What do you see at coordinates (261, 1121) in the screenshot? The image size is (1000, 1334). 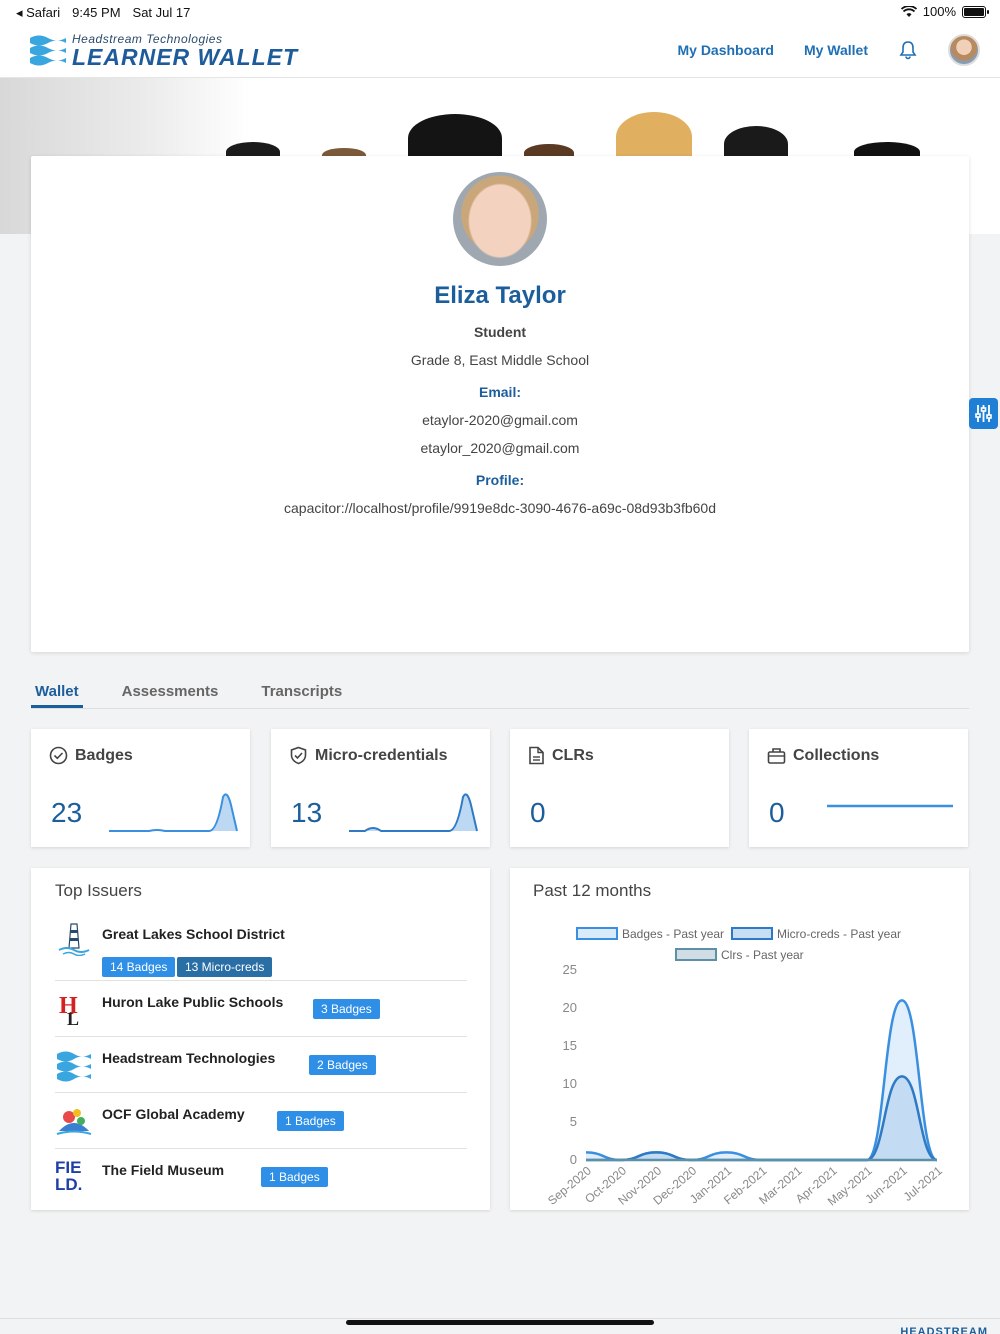 I see `issuer-row: OCF Global Academy 1 Badges` at bounding box center [261, 1121].